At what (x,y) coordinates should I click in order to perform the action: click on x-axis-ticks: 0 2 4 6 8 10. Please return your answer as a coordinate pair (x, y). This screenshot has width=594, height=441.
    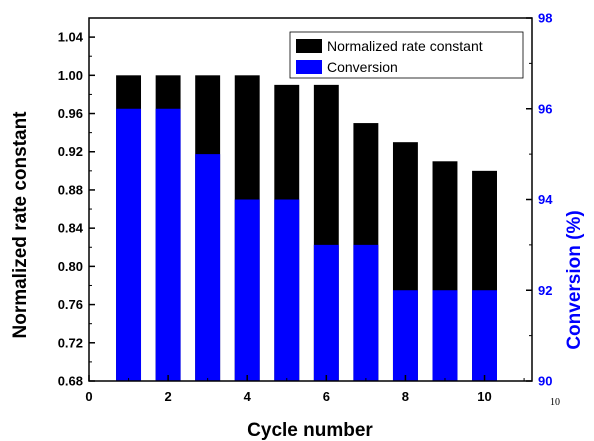
    Looking at the image, I should click on (305, 389).